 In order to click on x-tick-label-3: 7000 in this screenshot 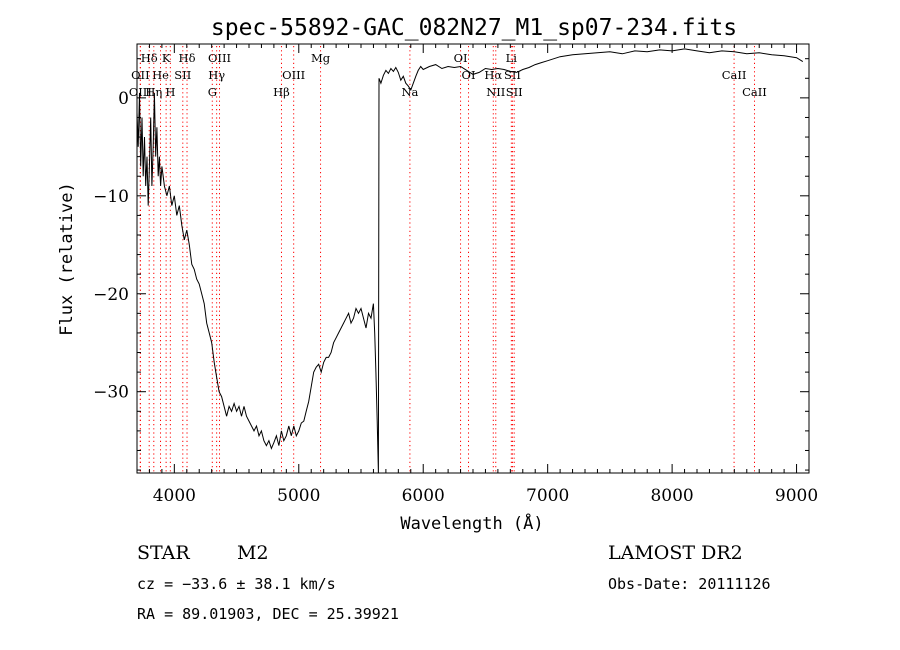, I will do `click(547, 496)`.